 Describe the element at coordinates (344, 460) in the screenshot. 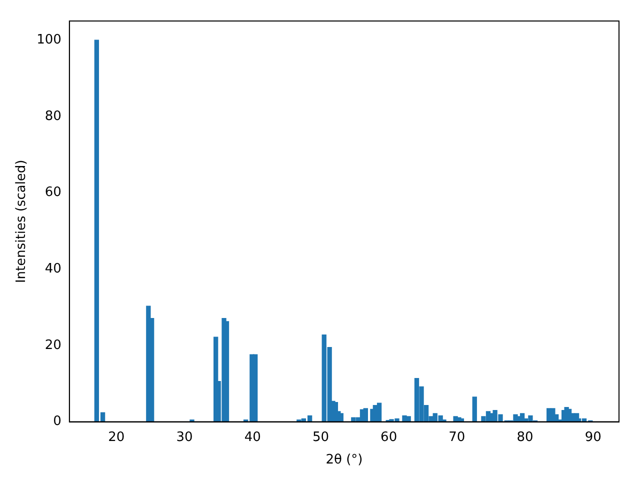

I see `x-axis-title: 2θ (°)` at that location.